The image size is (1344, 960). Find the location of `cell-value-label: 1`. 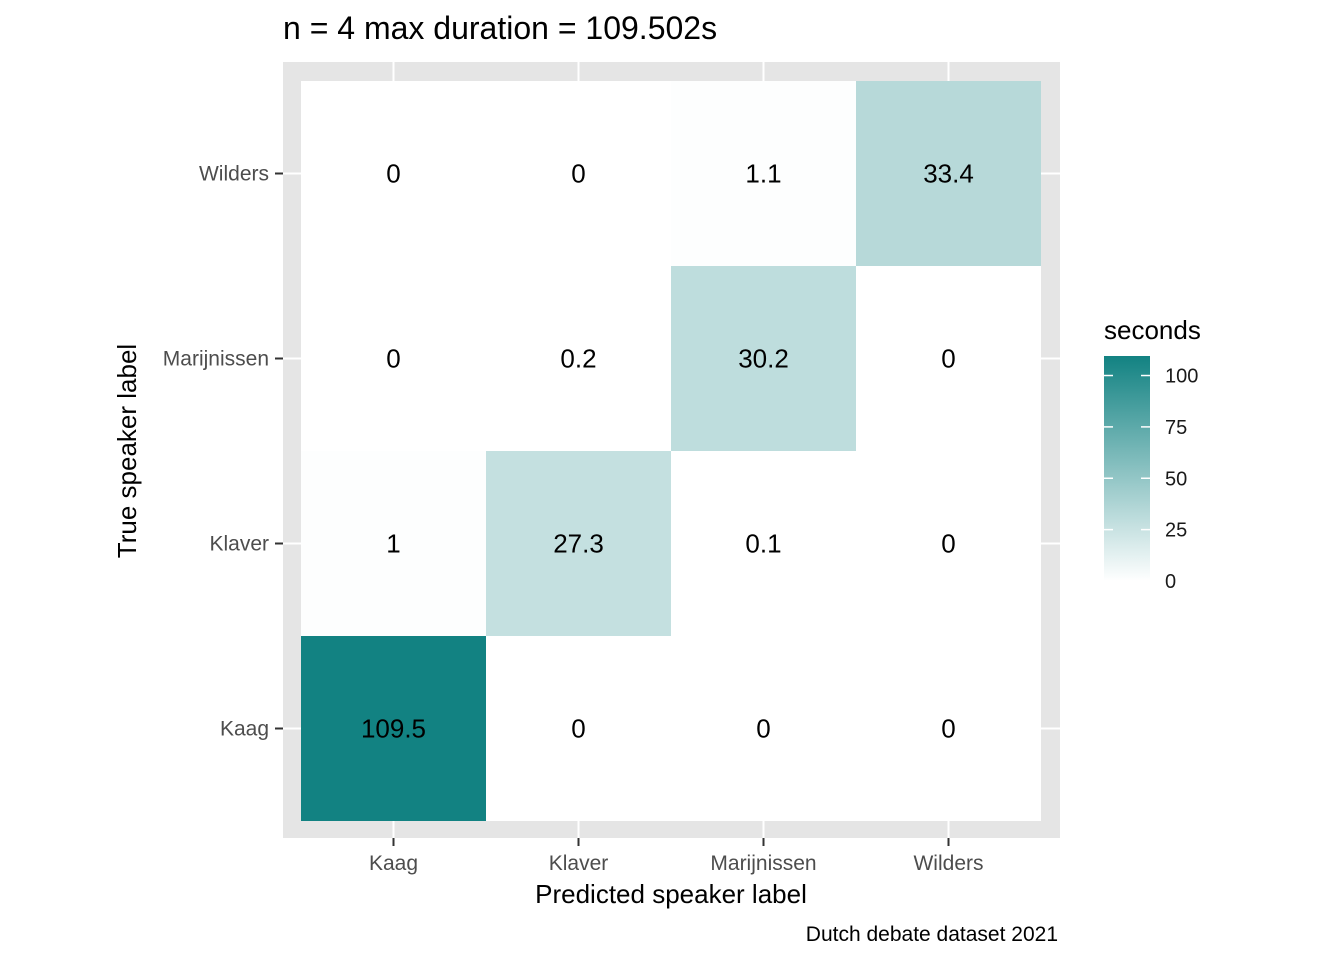

cell-value-label: 1 is located at coordinates (393, 544).